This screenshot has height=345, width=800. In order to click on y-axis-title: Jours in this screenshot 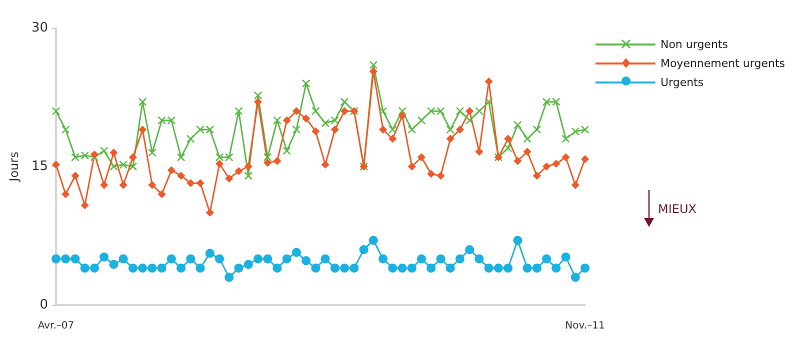, I will do `click(14, 167)`.